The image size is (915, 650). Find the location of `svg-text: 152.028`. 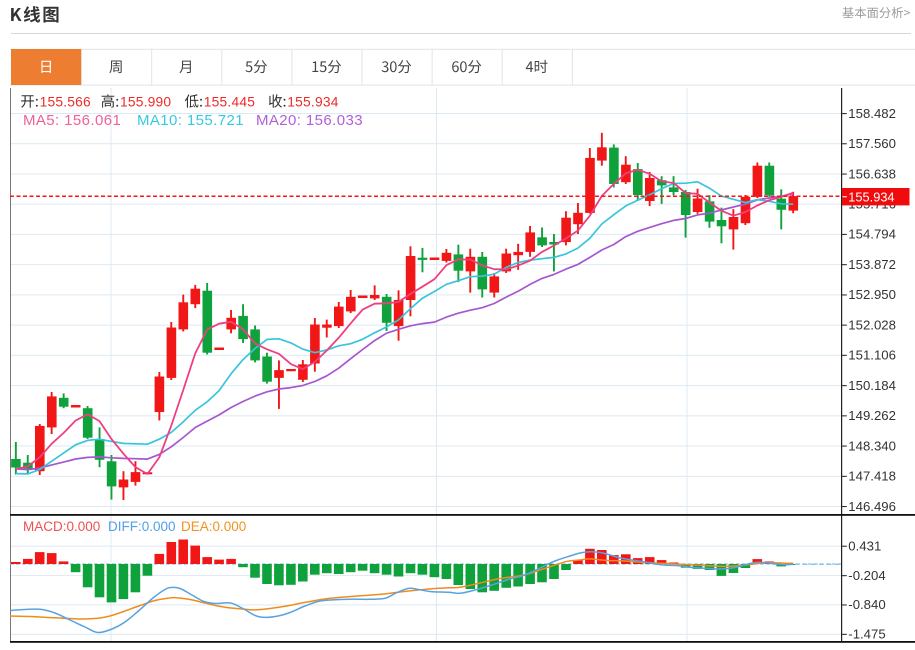

svg-text: 152.028 is located at coordinates (872, 324).